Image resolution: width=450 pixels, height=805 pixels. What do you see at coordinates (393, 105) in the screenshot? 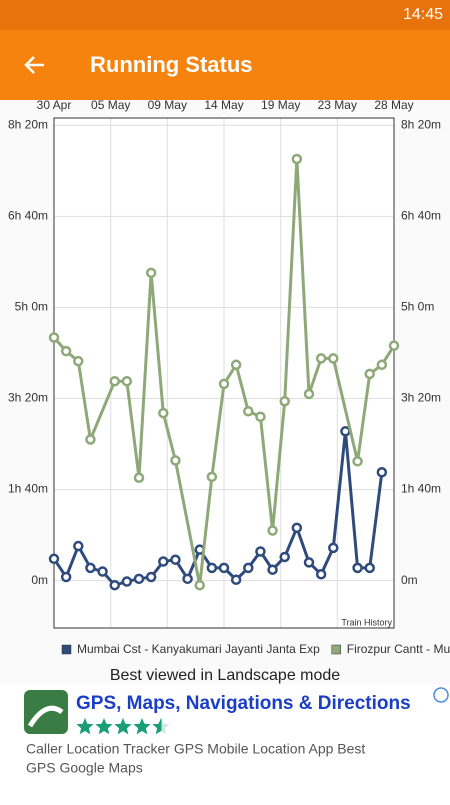
I see `x-tick-label: 28 May` at bounding box center [393, 105].